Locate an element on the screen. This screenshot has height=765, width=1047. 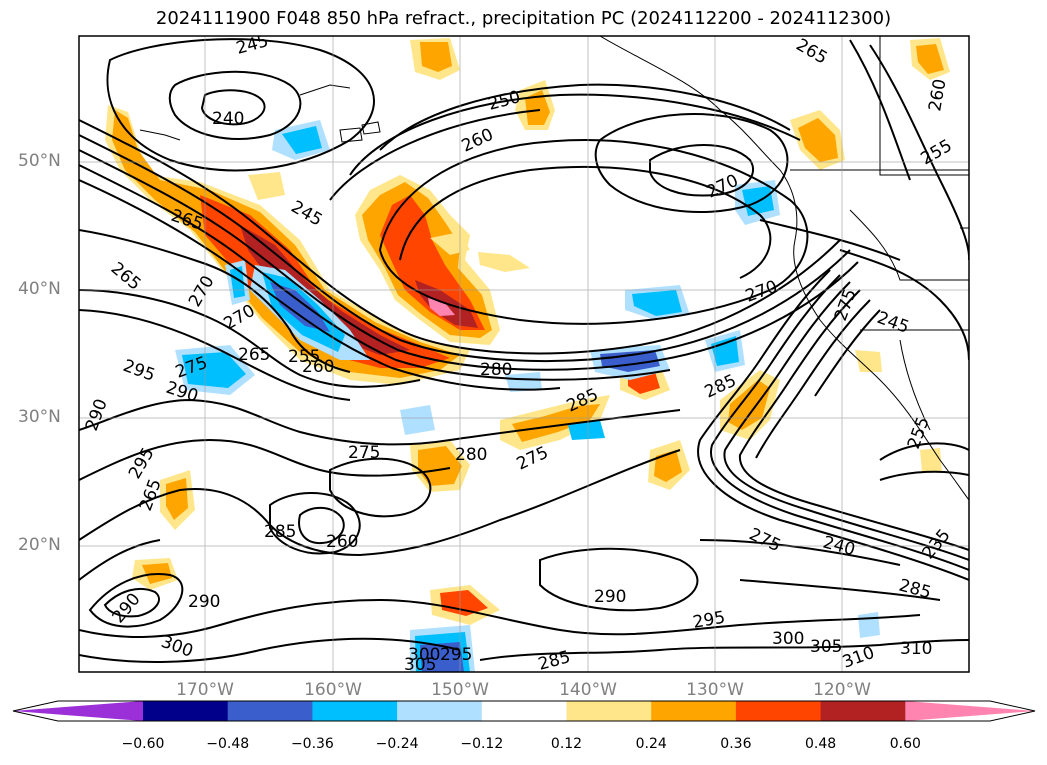
colorbar-tick-label: 0.60 is located at coordinates (905, 744).